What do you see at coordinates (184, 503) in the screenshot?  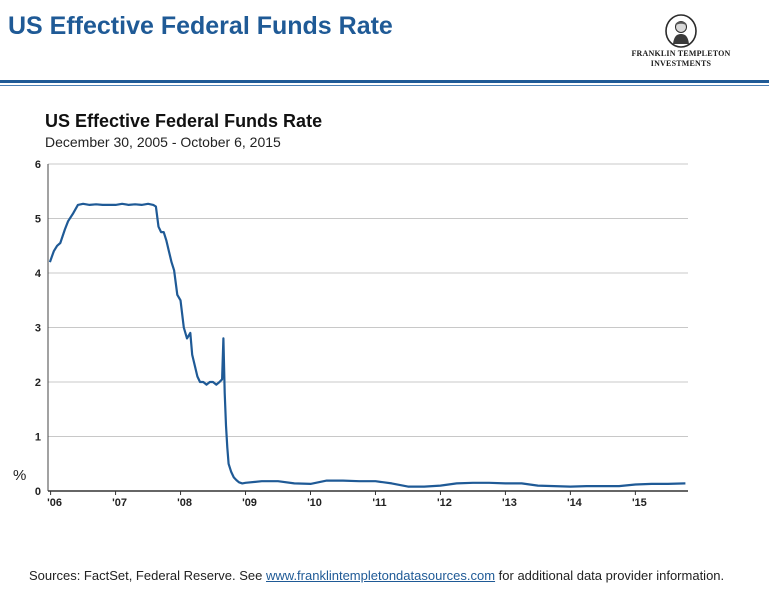 I see `x-tick-label: '08` at bounding box center [184, 503].